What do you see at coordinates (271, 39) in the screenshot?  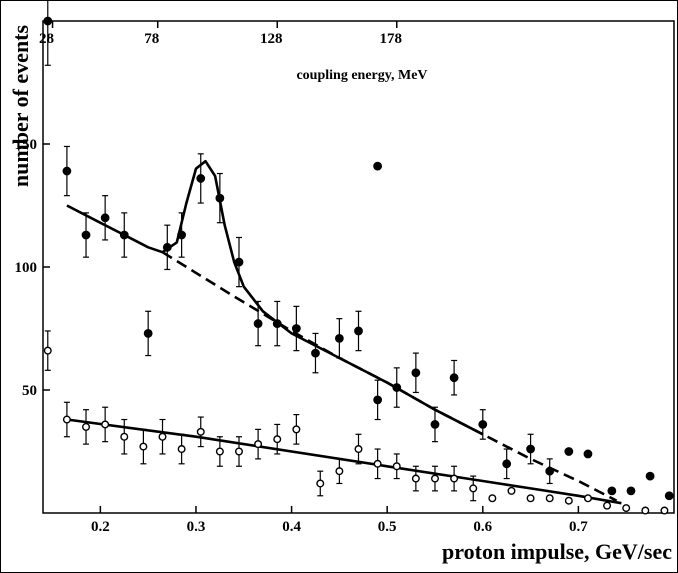 I see `top-tick-label: 128` at bounding box center [271, 39].